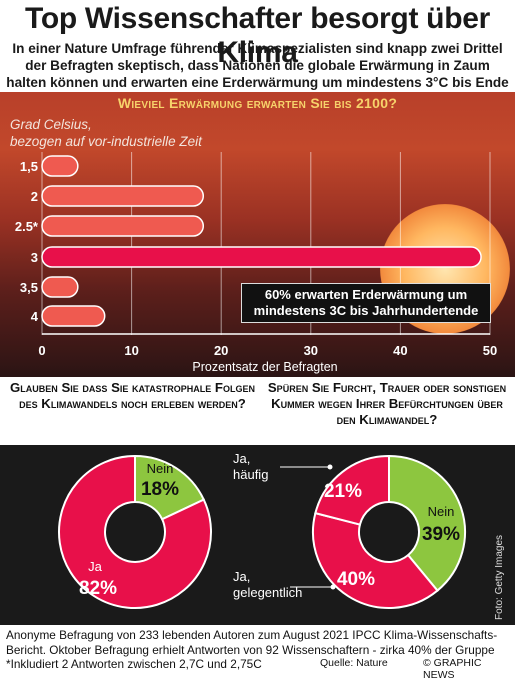 Image resolution: width=515 pixels, height=681 pixels. What do you see at coordinates (131, 350) in the screenshot?
I see `tick-label: 10` at bounding box center [131, 350].